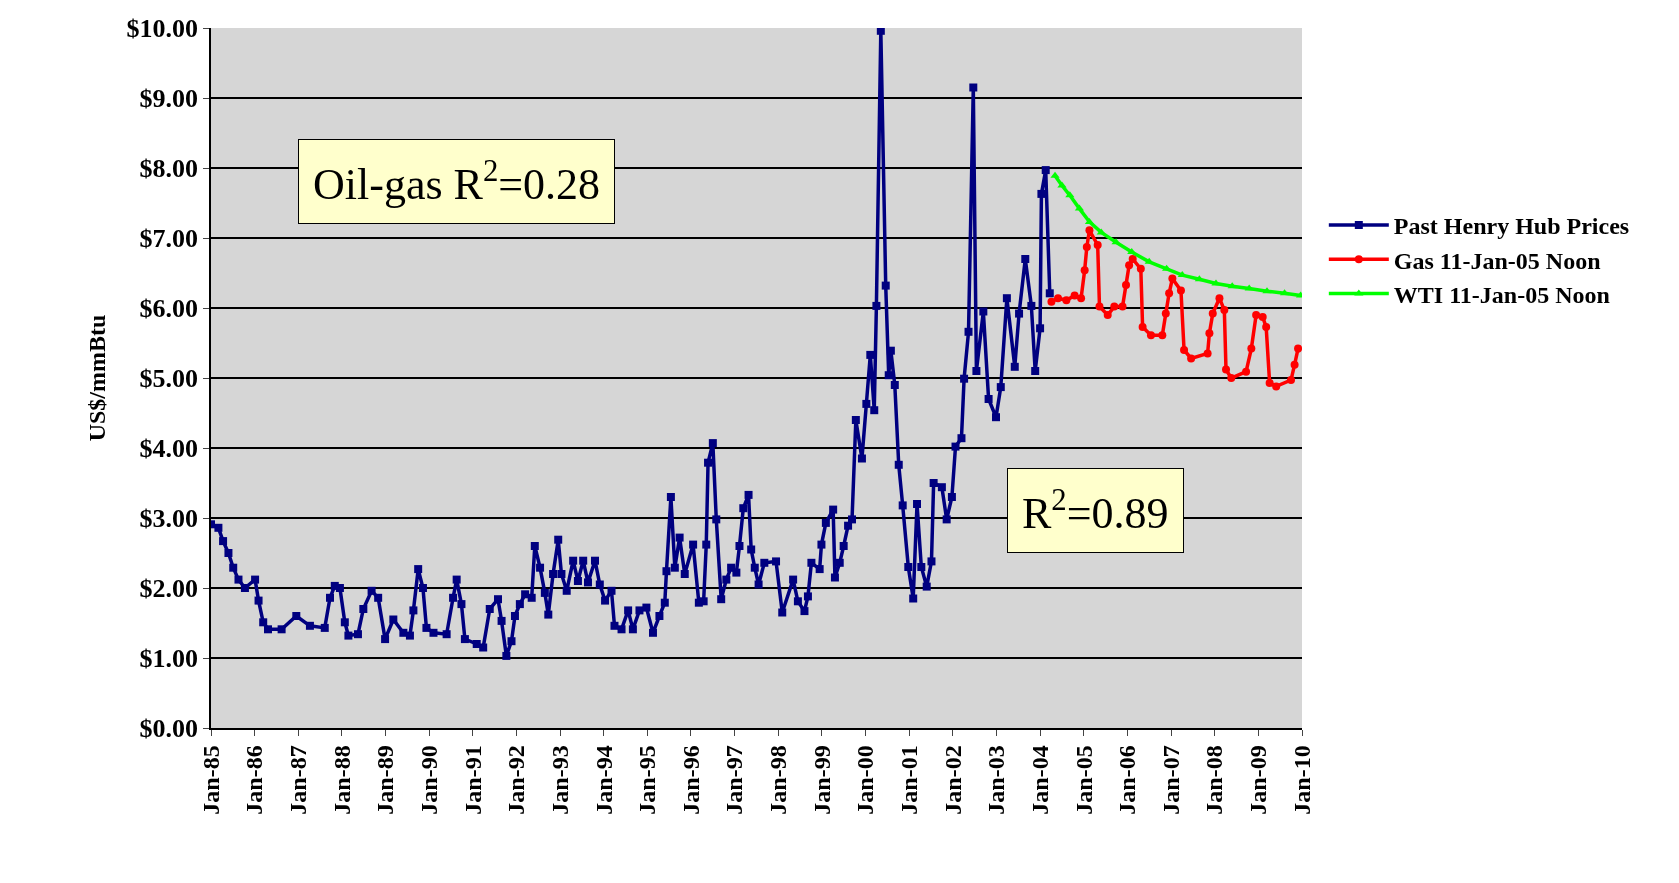 The height and width of the screenshot is (883, 1679). I want to click on x-tick-label: Jan-98, so click(778, 780).